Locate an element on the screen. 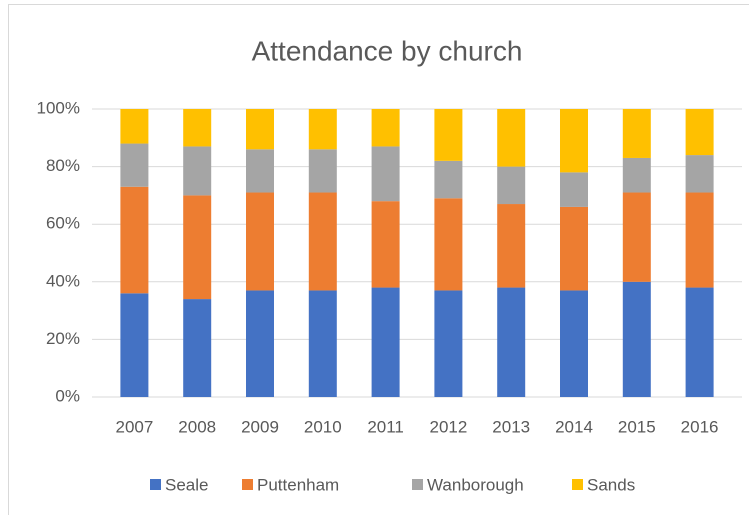  y-tick-label: 20% is located at coordinates (63, 338).